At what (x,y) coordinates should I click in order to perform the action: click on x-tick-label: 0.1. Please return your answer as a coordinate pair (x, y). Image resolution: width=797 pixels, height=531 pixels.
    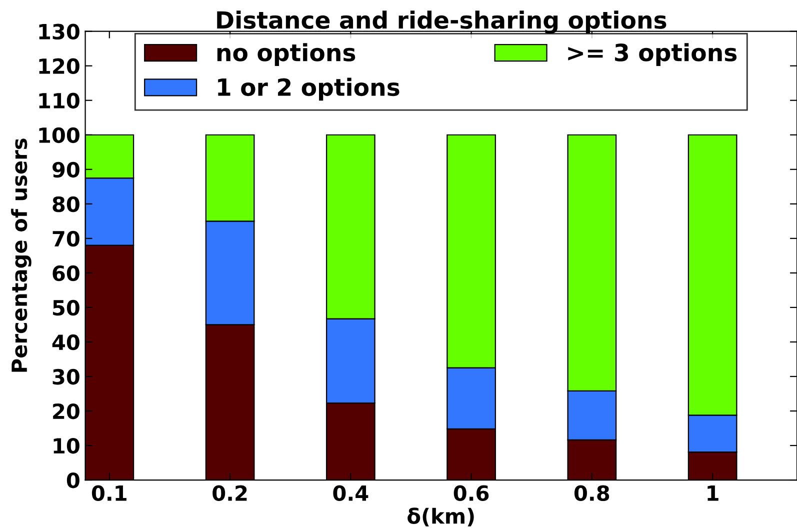
    Looking at the image, I should click on (109, 493).